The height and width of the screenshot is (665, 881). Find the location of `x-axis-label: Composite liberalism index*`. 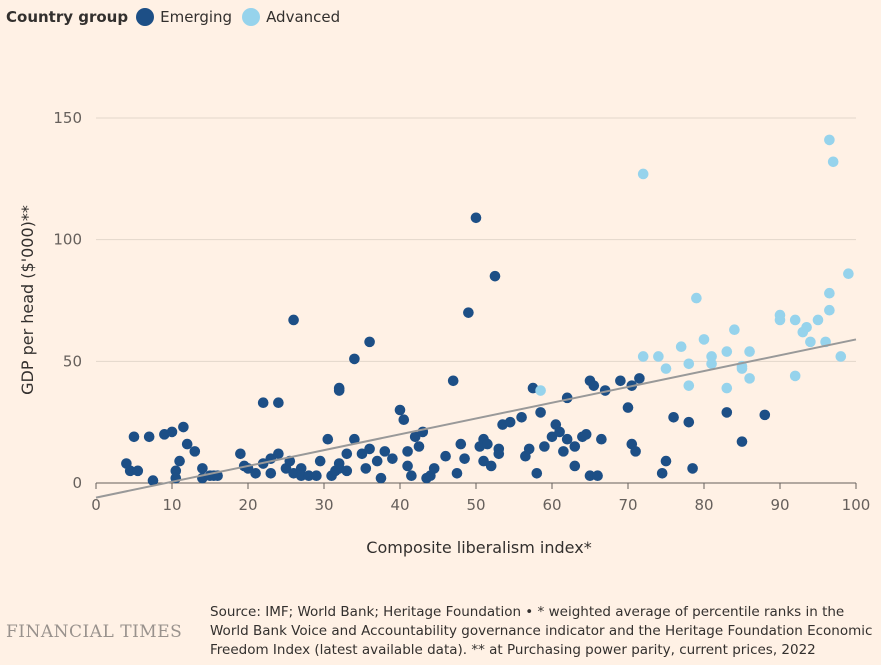

x-axis-label: Composite liberalism index* is located at coordinates (478, 547).